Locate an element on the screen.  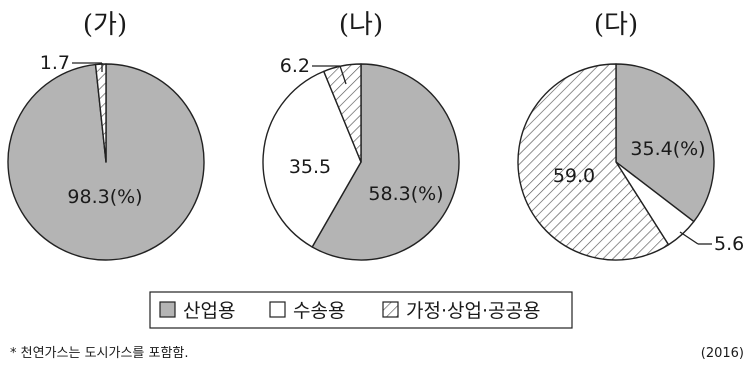
pie-slice-ga-residential is located at coordinates (100, 113).